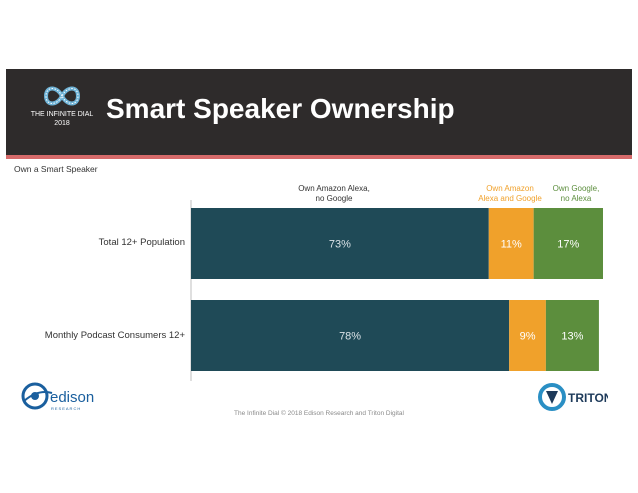 The image size is (638, 493). I want to click on legend-amazon-and-google: Own Amazon Alexa and Google, so click(510, 194).